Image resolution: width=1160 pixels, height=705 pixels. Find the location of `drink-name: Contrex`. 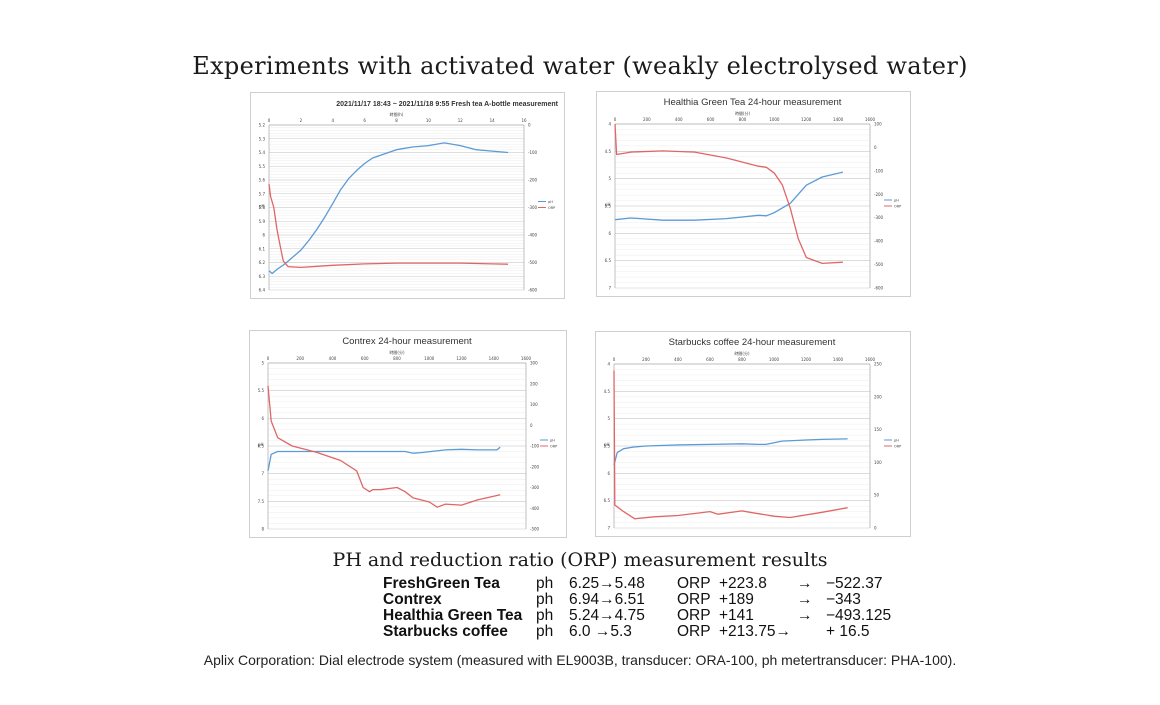

drink-name: Contrex is located at coordinates (412, 599).